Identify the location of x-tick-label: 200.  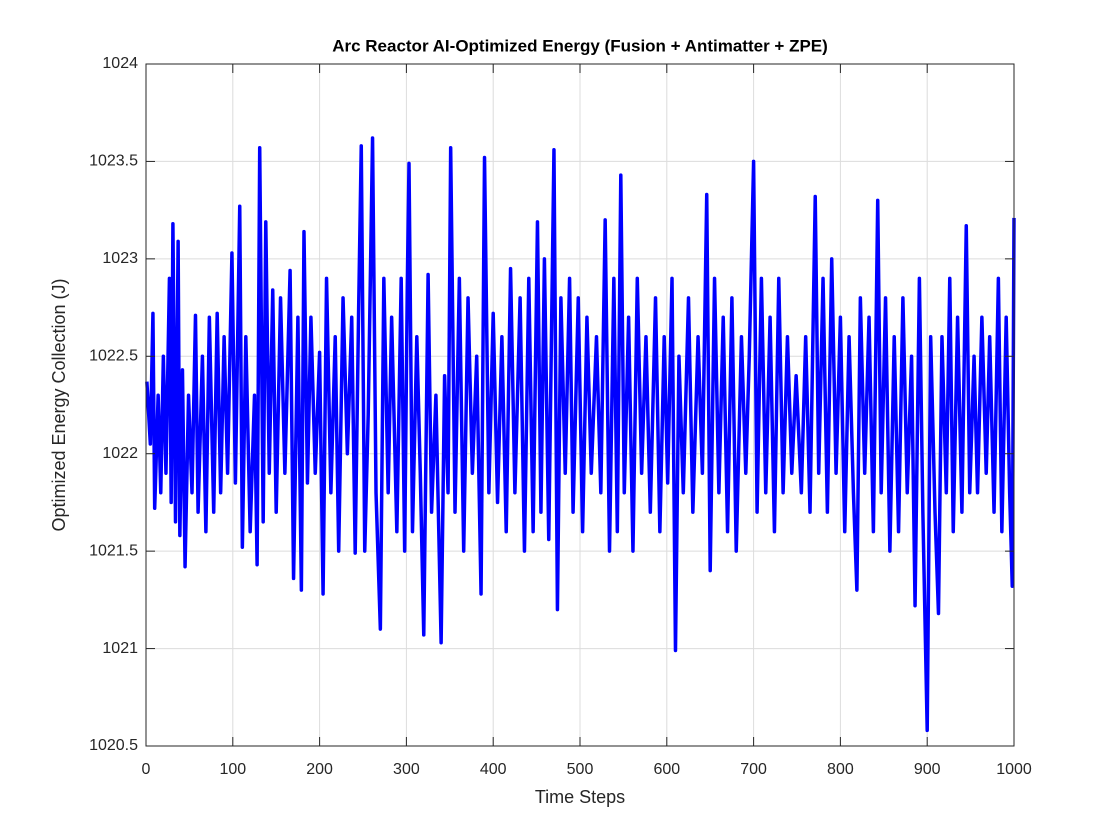
(319, 769).